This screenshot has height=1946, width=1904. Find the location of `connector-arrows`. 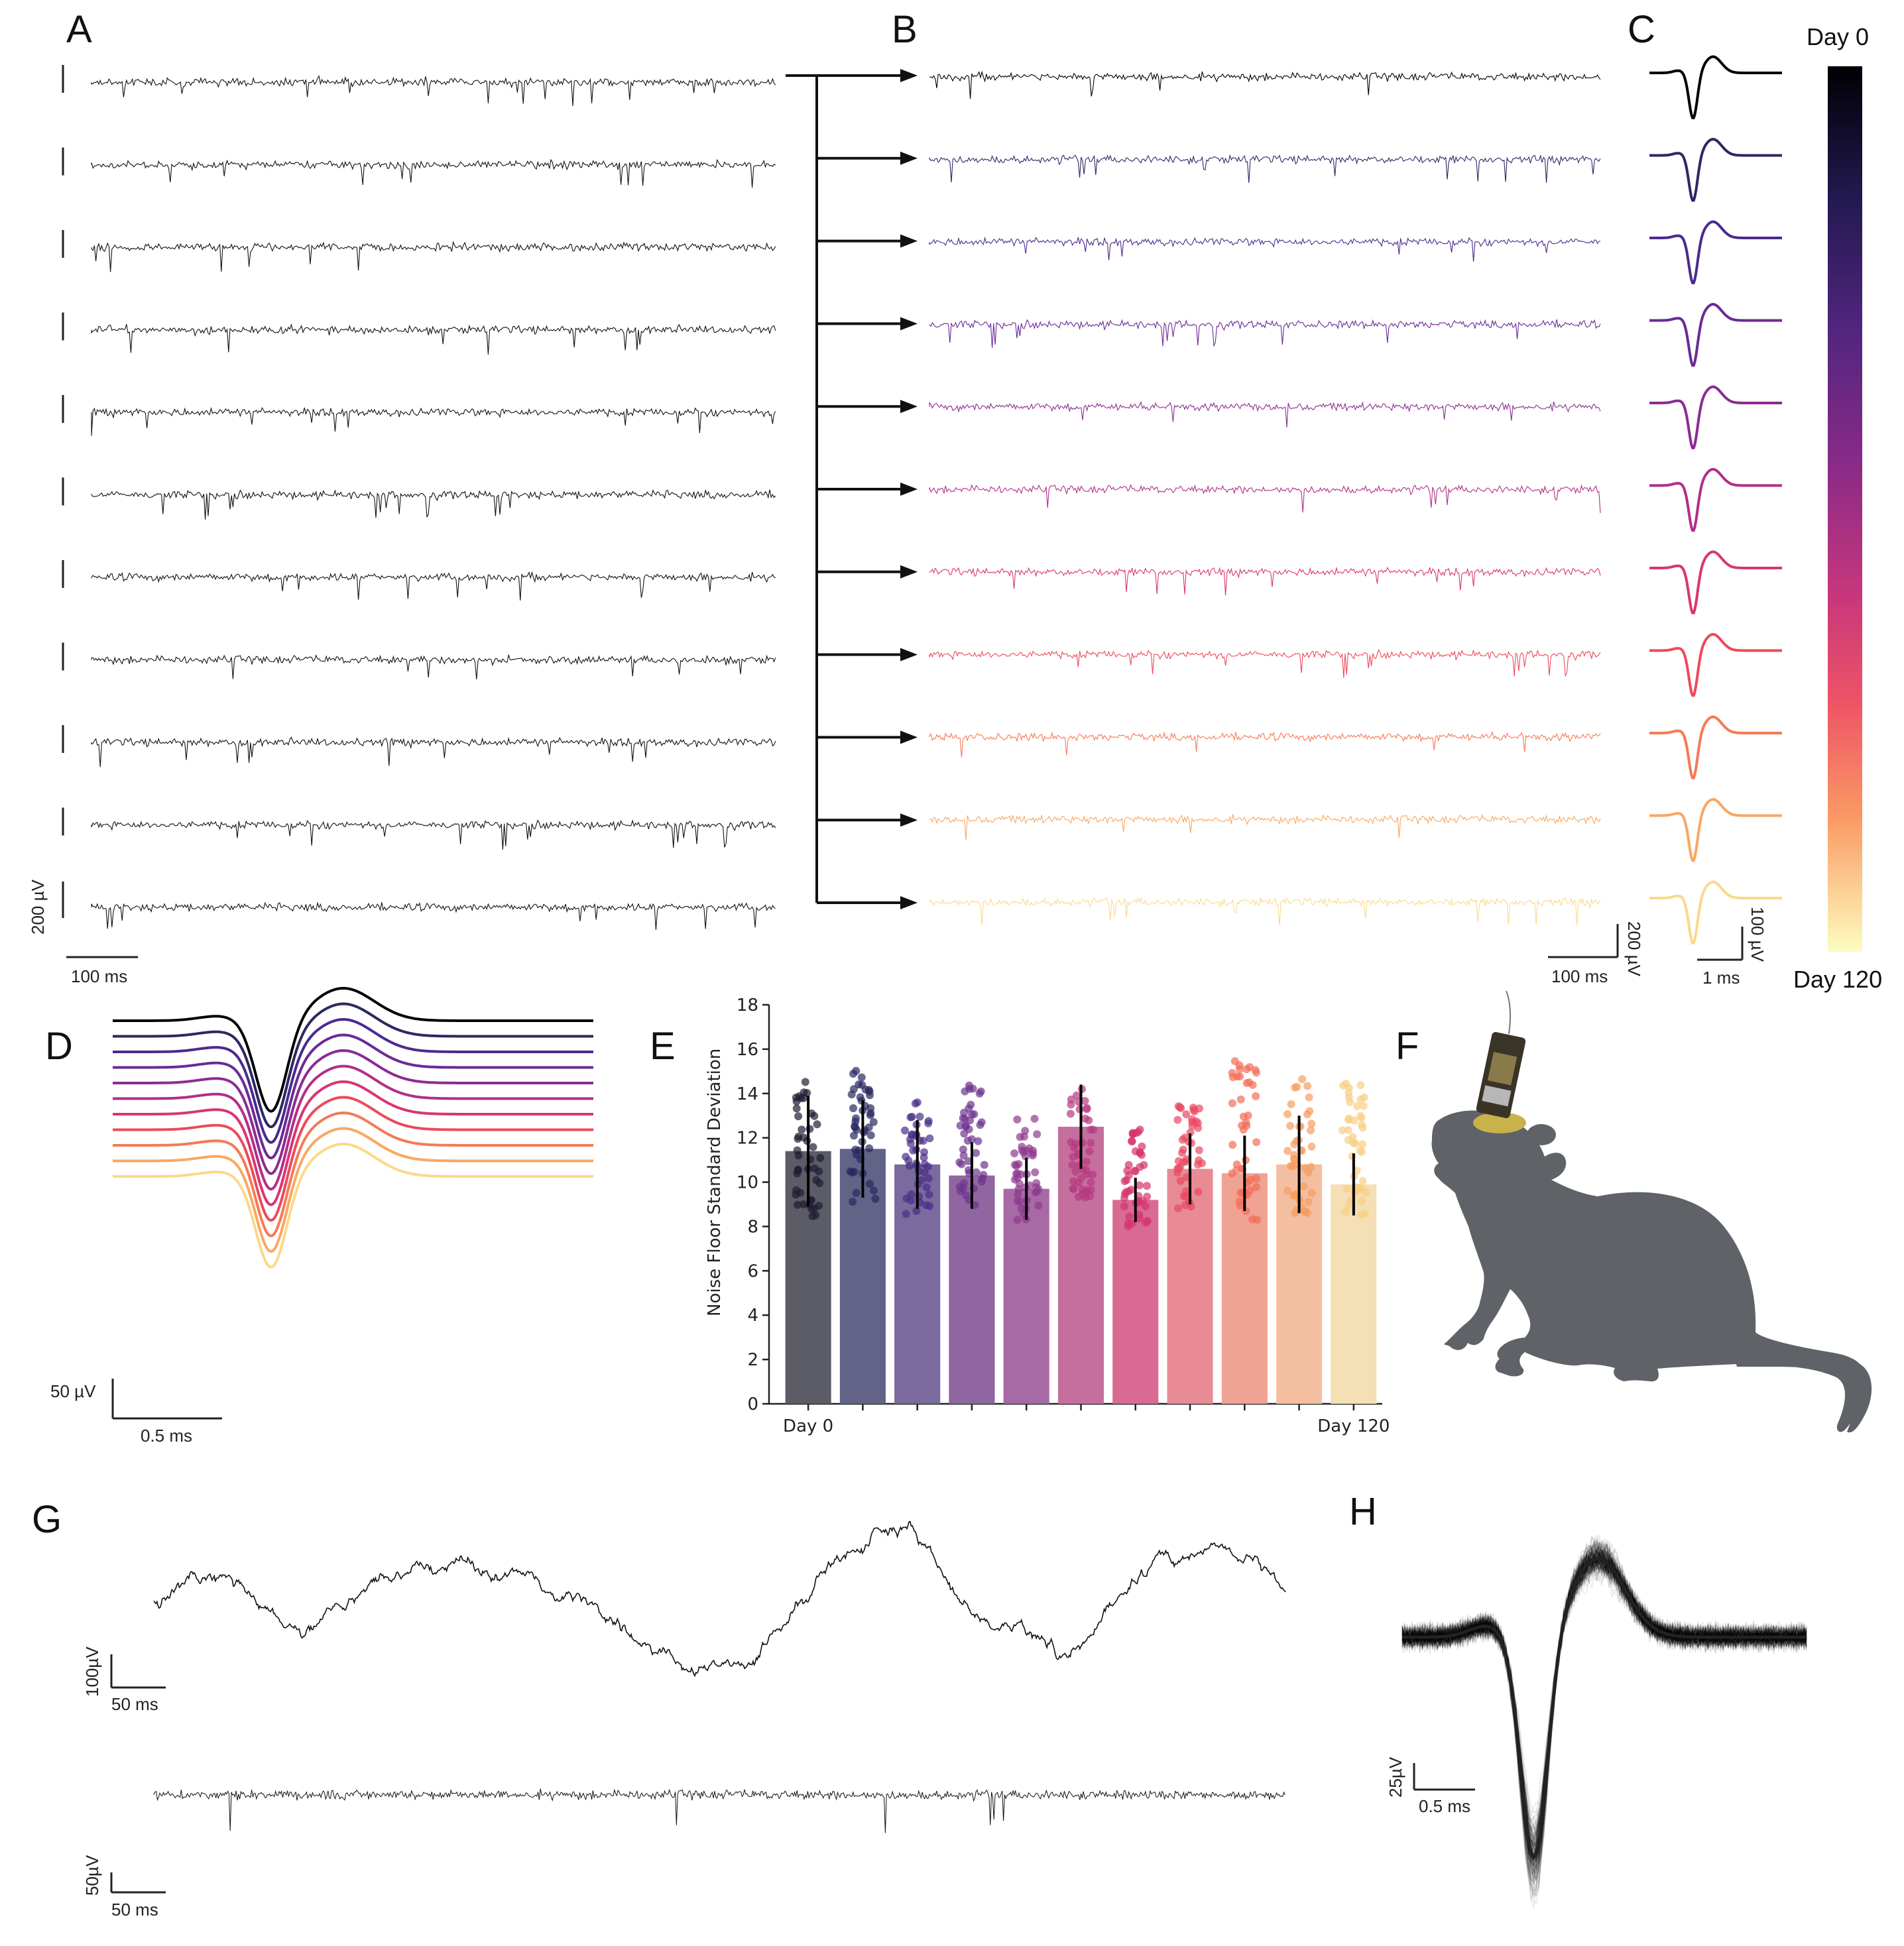

connector-arrows is located at coordinates (852, 489).